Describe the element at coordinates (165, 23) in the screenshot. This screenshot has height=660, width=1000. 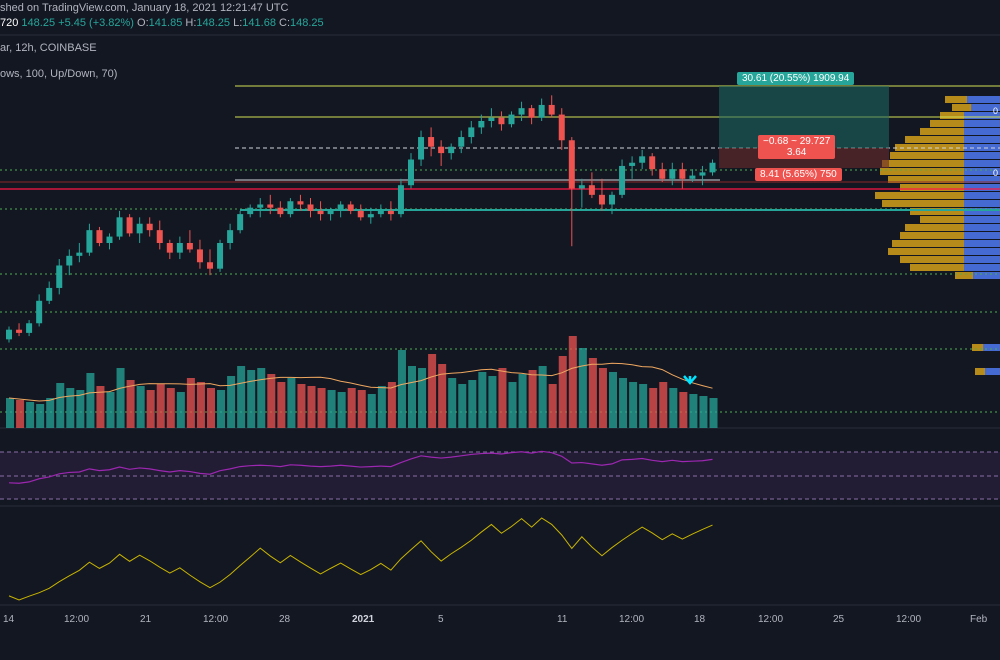
I see `open-value: 141.85` at that location.